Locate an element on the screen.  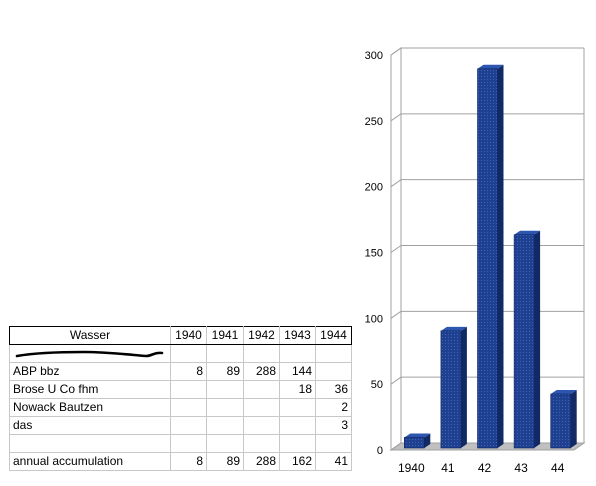
handwritten-scribble is located at coordinates (89, 354).